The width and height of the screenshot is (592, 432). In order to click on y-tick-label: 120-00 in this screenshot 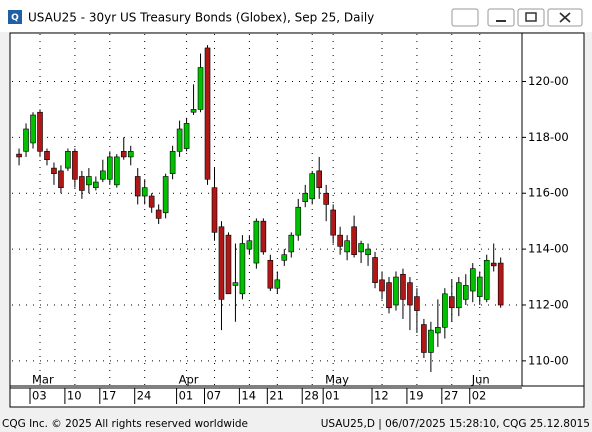, I will do `click(548, 81)`.